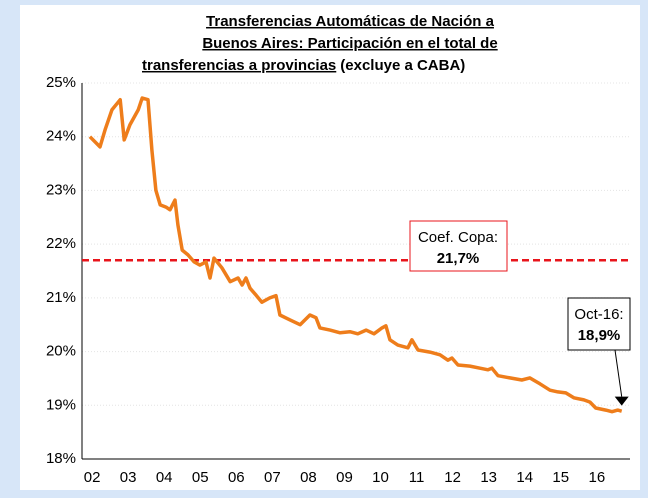 This screenshot has width=648, height=498. What do you see at coordinates (61, 404) in the screenshot?
I see `y-tick-label: 19%` at bounding box center [61, 404].